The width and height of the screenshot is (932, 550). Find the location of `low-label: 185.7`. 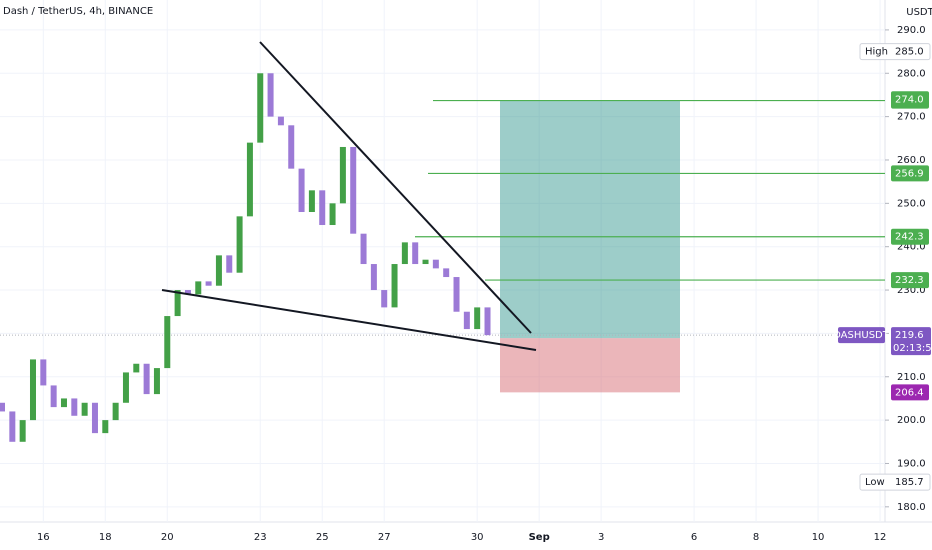

low-label: 185.7 is located at coordinates (909, 482).